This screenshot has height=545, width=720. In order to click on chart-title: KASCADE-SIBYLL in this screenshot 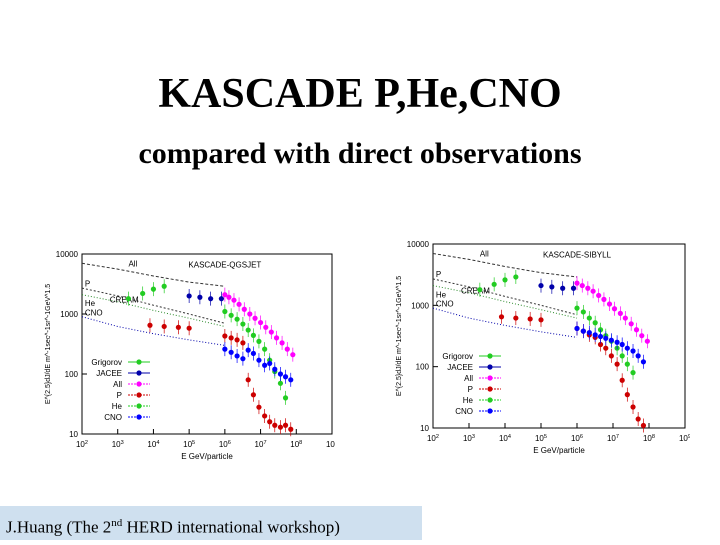, I will do `click(577, 255)`.